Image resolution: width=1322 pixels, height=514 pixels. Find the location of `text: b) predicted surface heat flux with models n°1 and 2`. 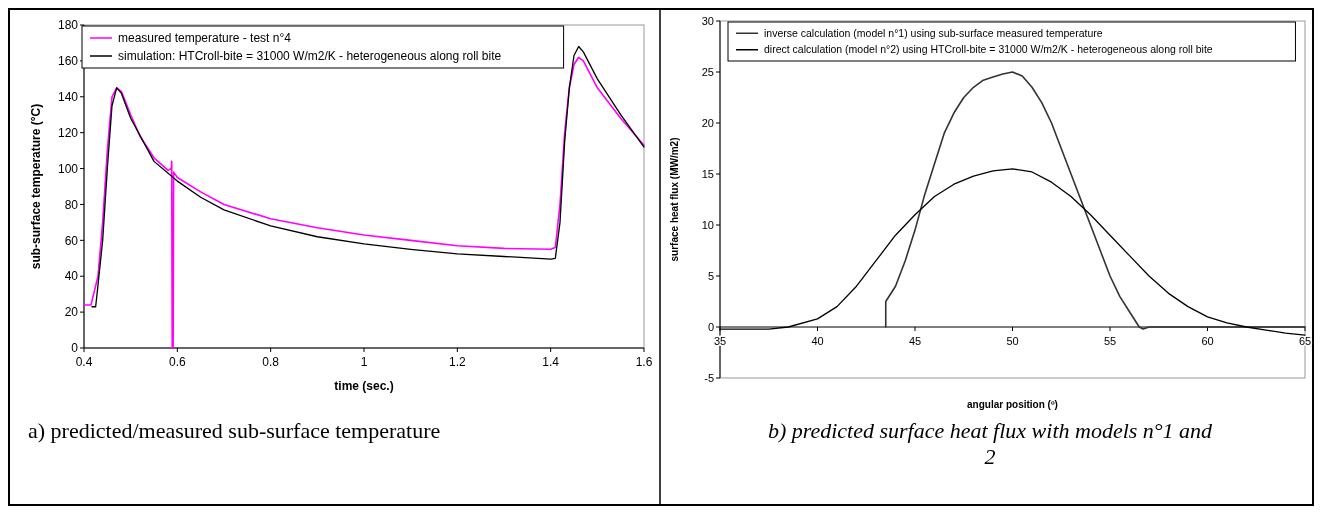

text: b) predicted surface heat flux with models n°1 and 2 is located at coordinates (990, 443).